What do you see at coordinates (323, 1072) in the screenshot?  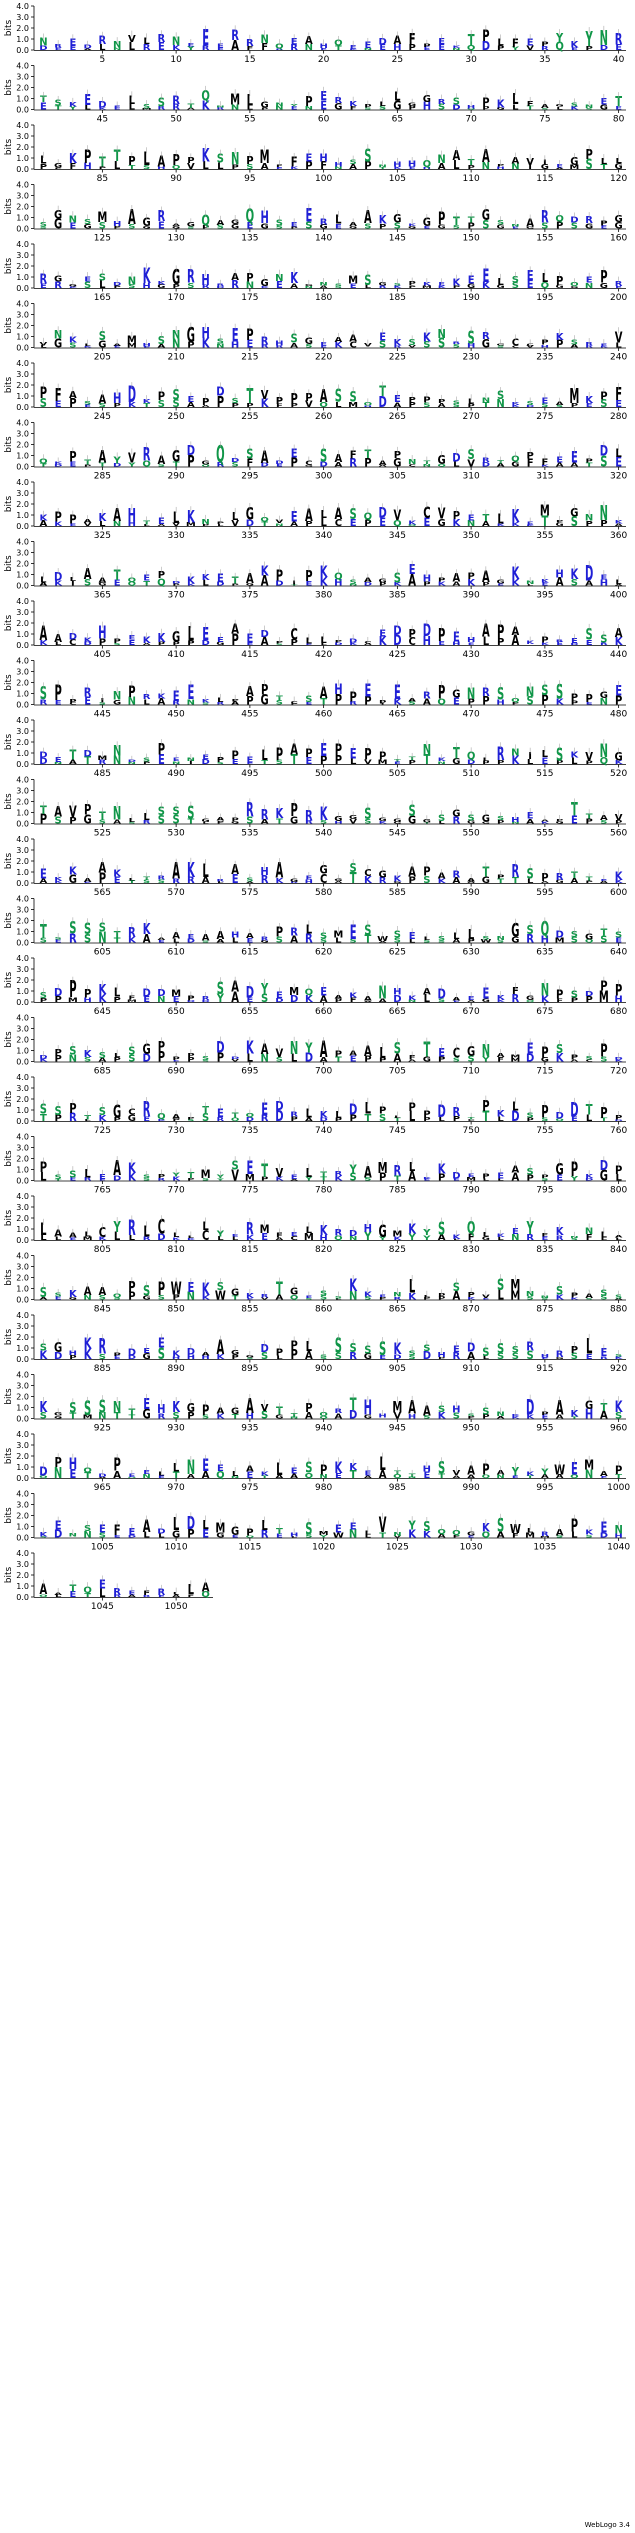 I see `position-label: 700` at bounding box center [323, 1072].